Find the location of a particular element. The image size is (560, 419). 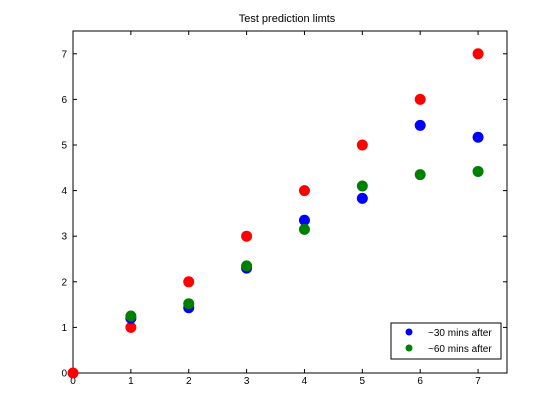

x-tick-label: 2 is located at coordinates (189, 381).